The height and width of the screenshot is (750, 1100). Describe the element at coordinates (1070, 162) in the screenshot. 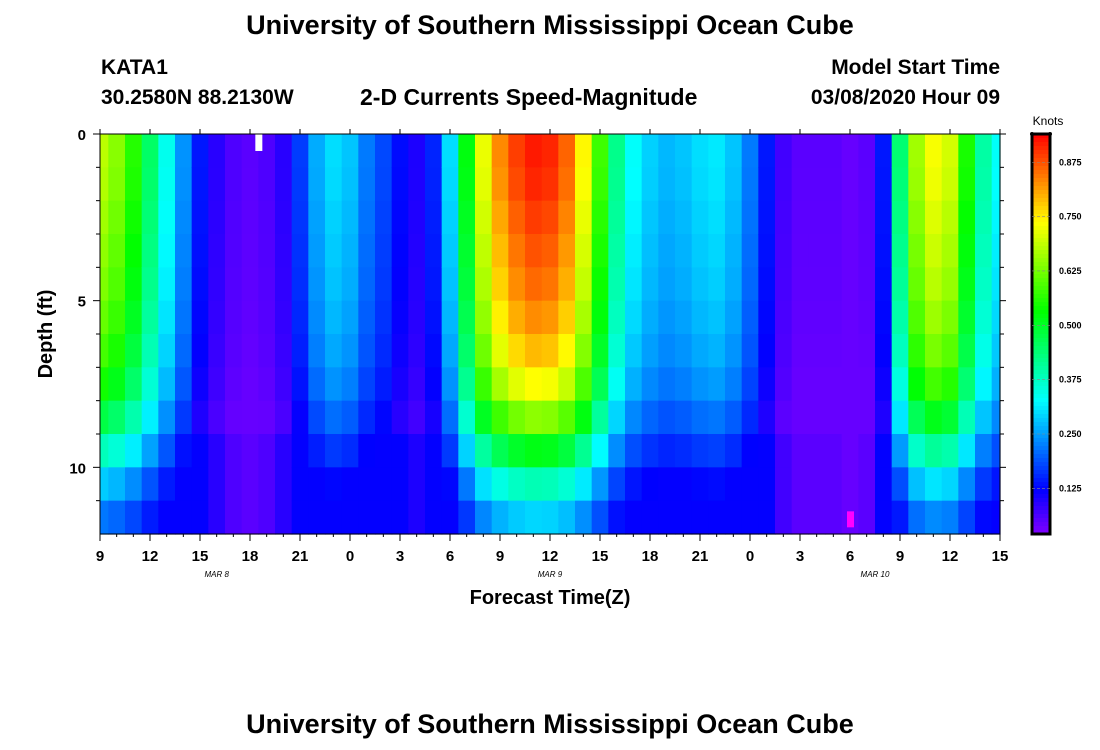

I see `colorbar-tick-label: 0.875` at that location.